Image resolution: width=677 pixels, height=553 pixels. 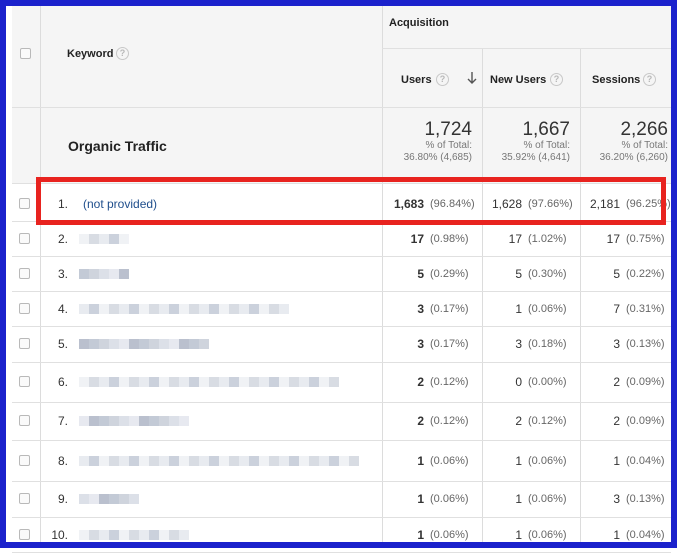 What do you see at coordinates (416, 80) in the screenshot?
I see `users-column-header: Users` at bounding box center [416, 80].